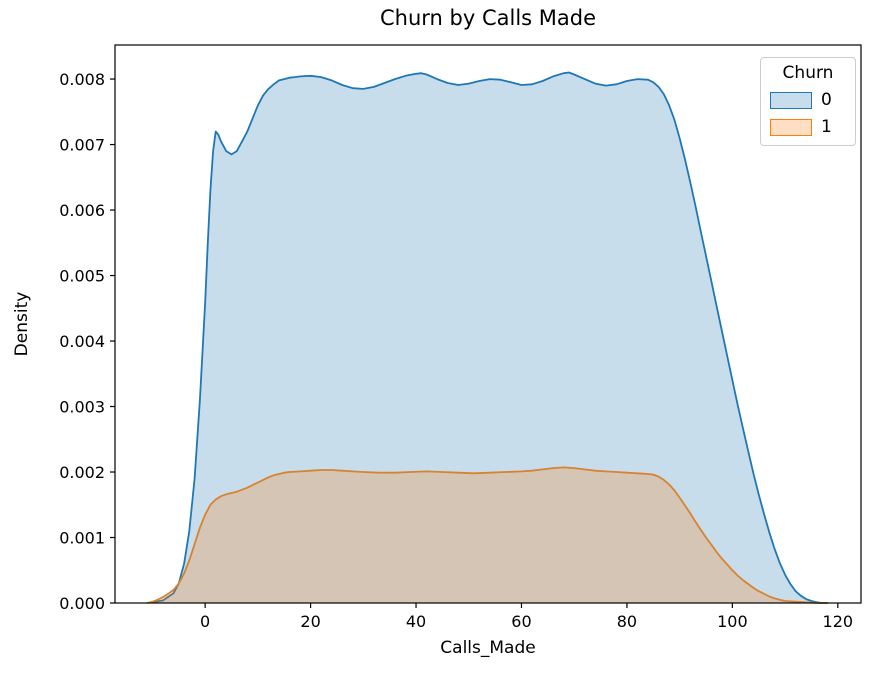  What do you see at coordinates (416, 621) in the screenshot?
I see `svg-text: 40` at bounding box center [416, 621].